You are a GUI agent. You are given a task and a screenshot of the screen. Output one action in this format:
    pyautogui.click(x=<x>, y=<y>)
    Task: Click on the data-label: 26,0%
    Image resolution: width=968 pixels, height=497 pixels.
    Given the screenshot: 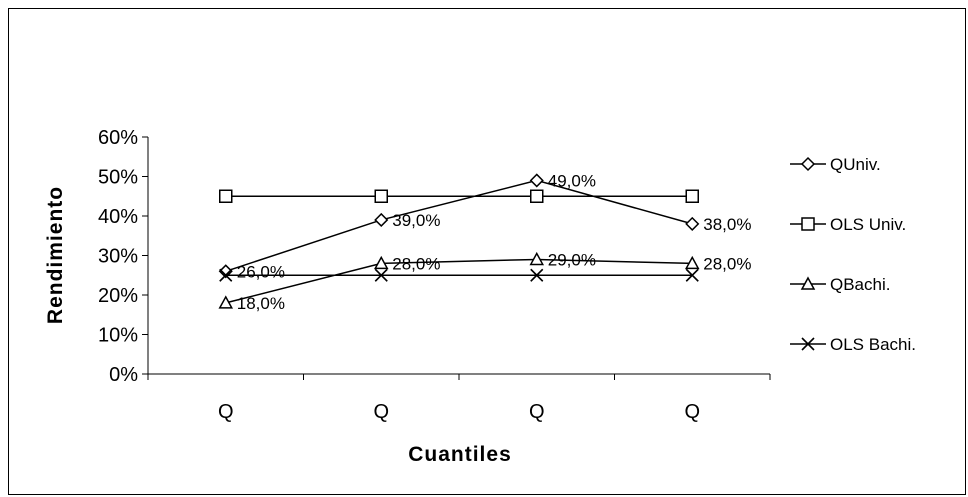 What is the action you would take?
    pyautogui.click(x=261, y=271)
    